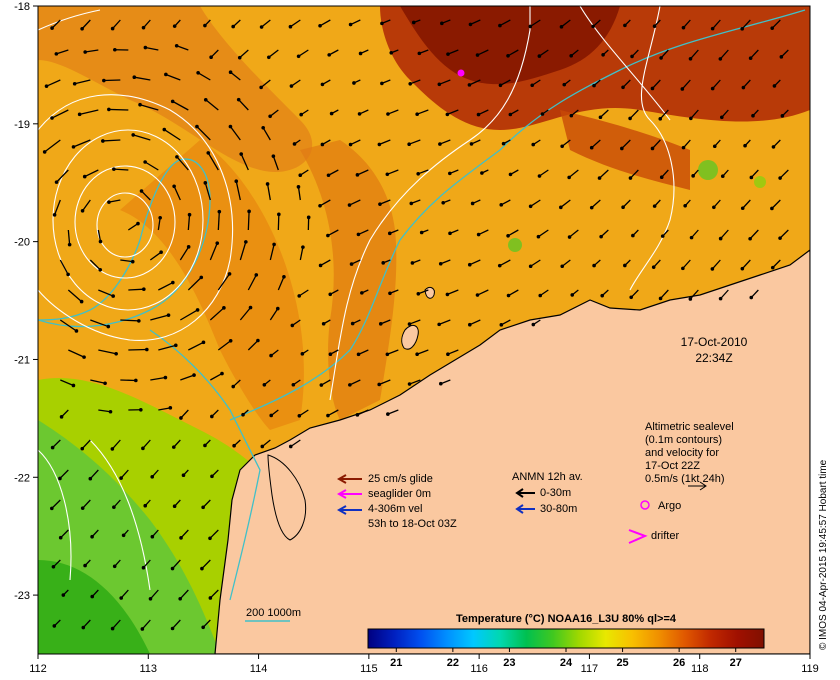 The image size is (840, 680). I want to click on colorbar-tick-label: 22, so click(453, 663).